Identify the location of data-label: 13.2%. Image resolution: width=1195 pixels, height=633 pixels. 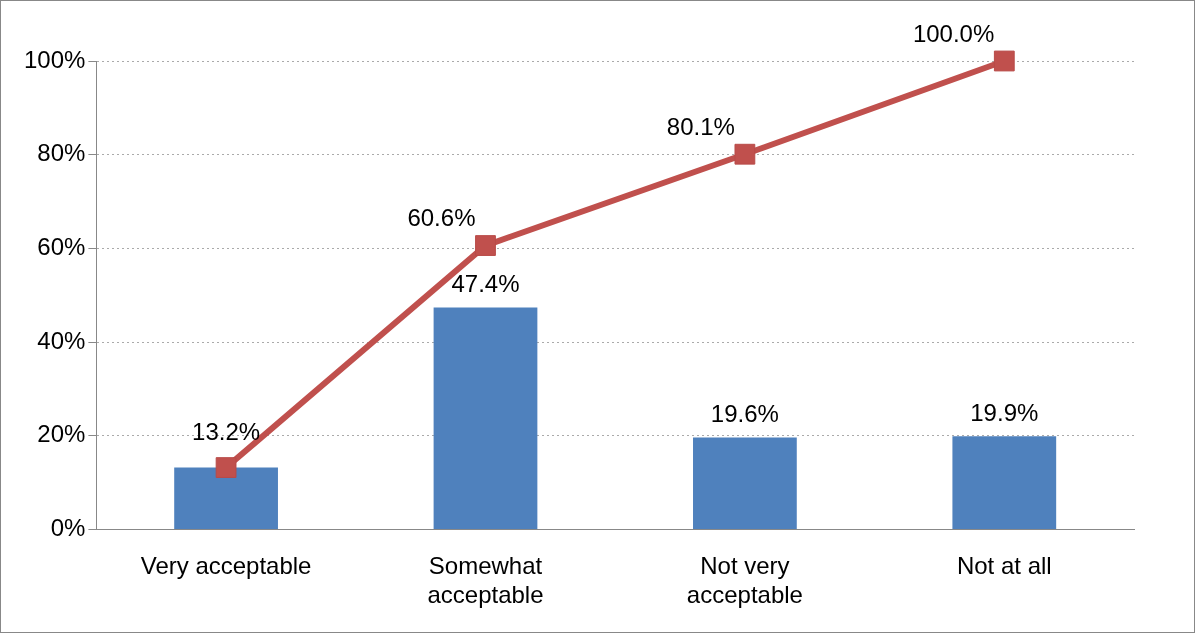
(226, 432).